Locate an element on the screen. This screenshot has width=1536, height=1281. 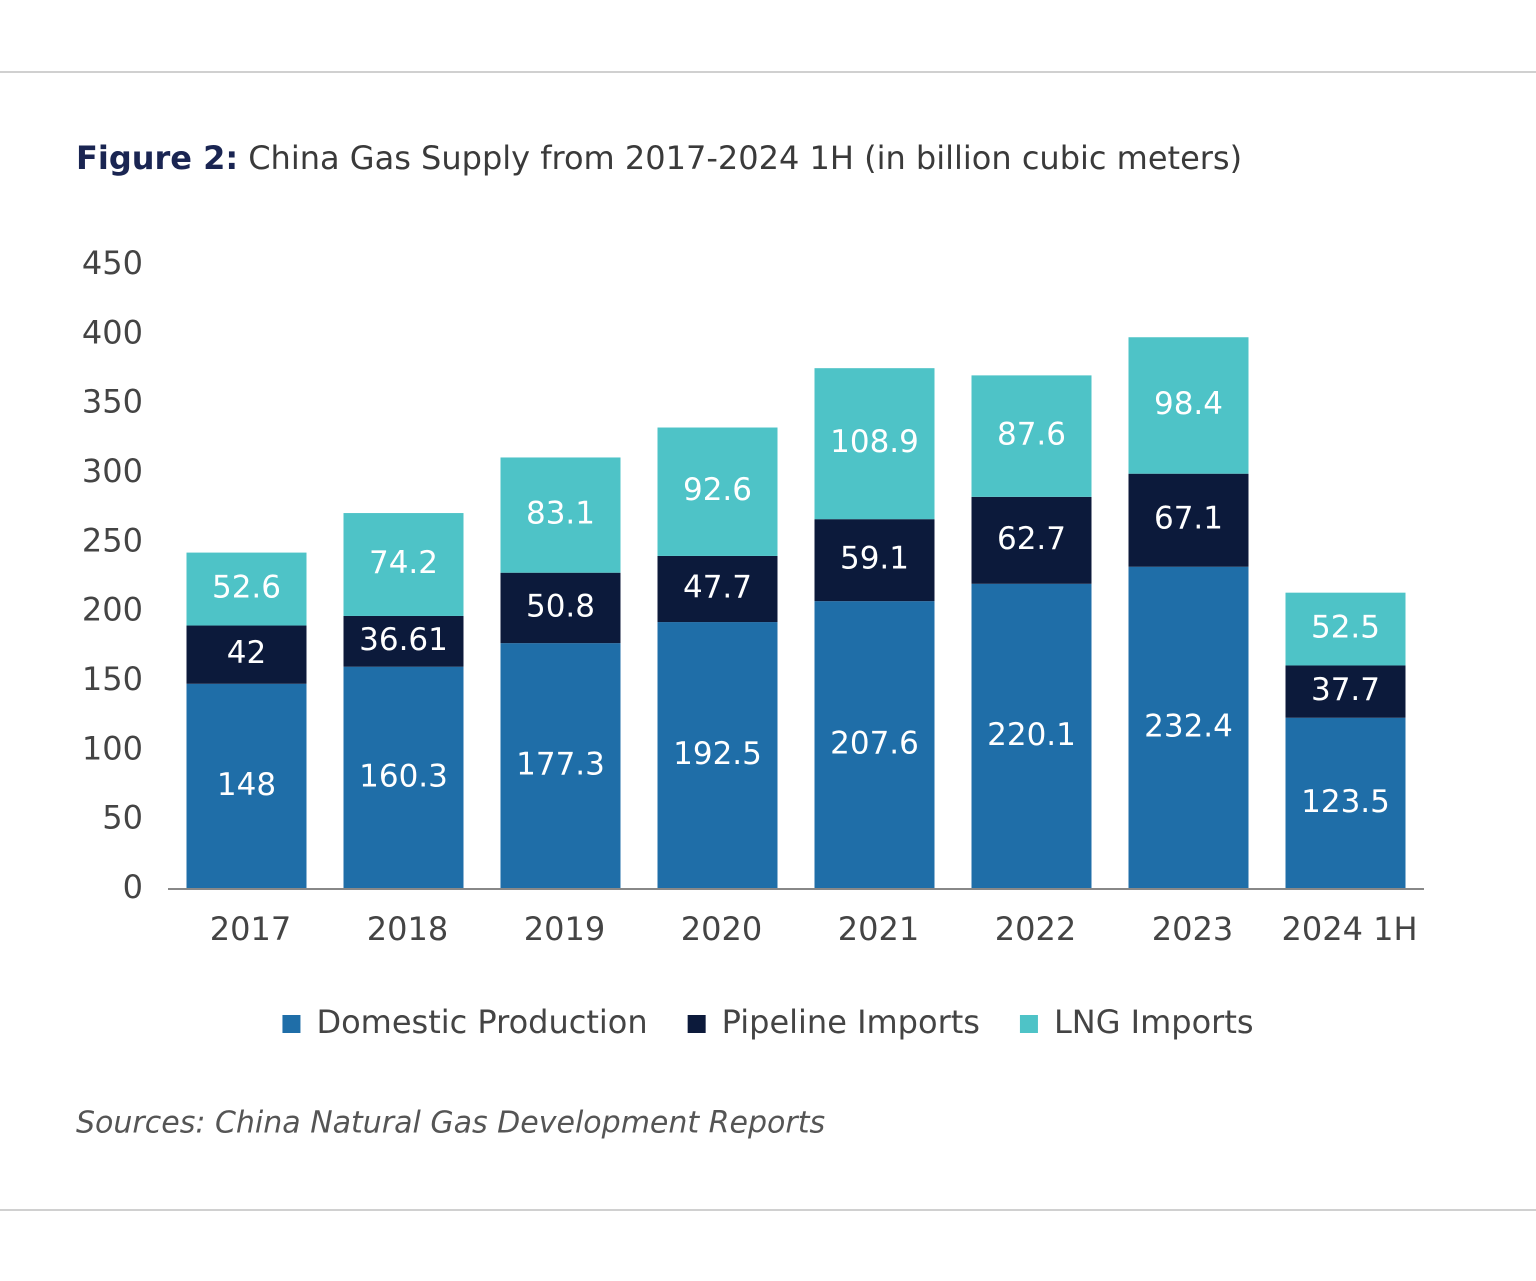
value-label: 62.7 is located at coordinates (1031, 539).